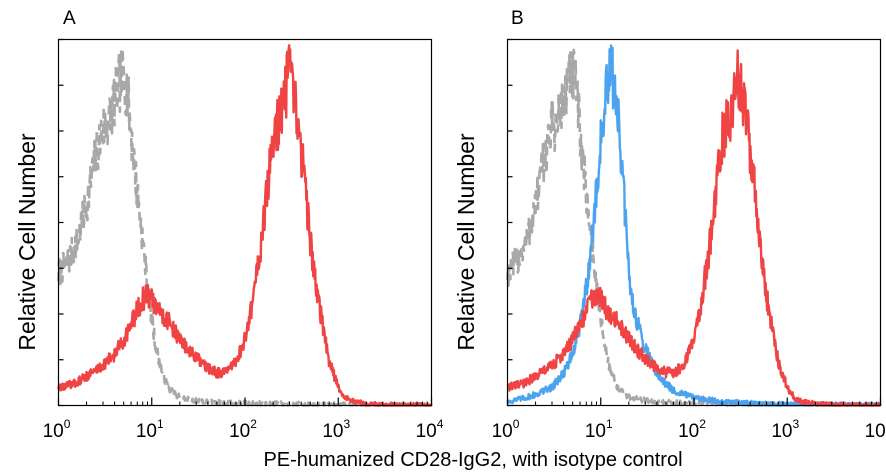 The image size is (886, 474). Describe the element at coordinates (510, 222) in the screenshot. I see `panel-b-y-ticks` at that location.